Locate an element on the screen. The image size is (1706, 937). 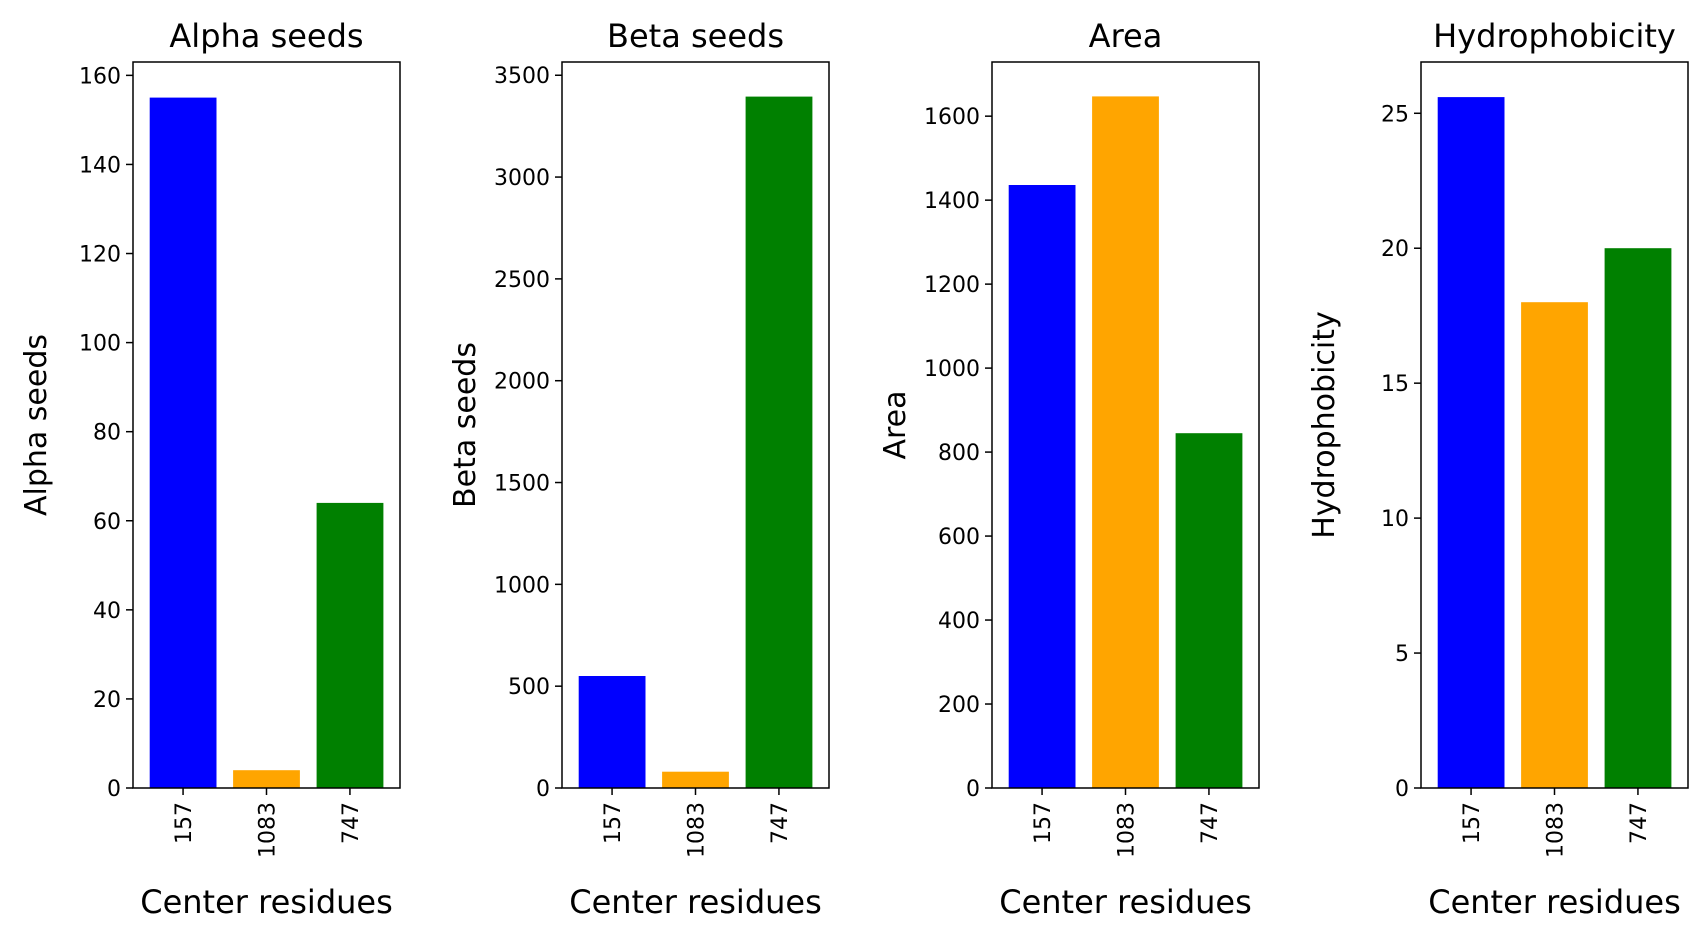
y-tick-label: 80 is located at coordinates (107, 433).